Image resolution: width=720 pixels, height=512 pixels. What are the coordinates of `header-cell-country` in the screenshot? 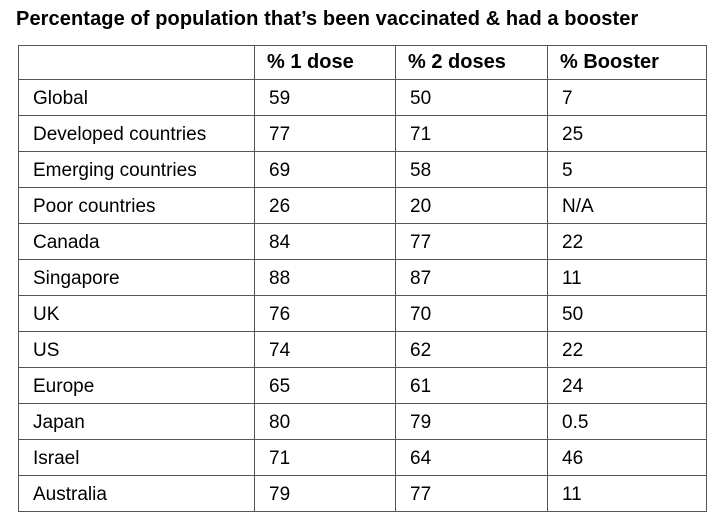 It's located at (136, 62).